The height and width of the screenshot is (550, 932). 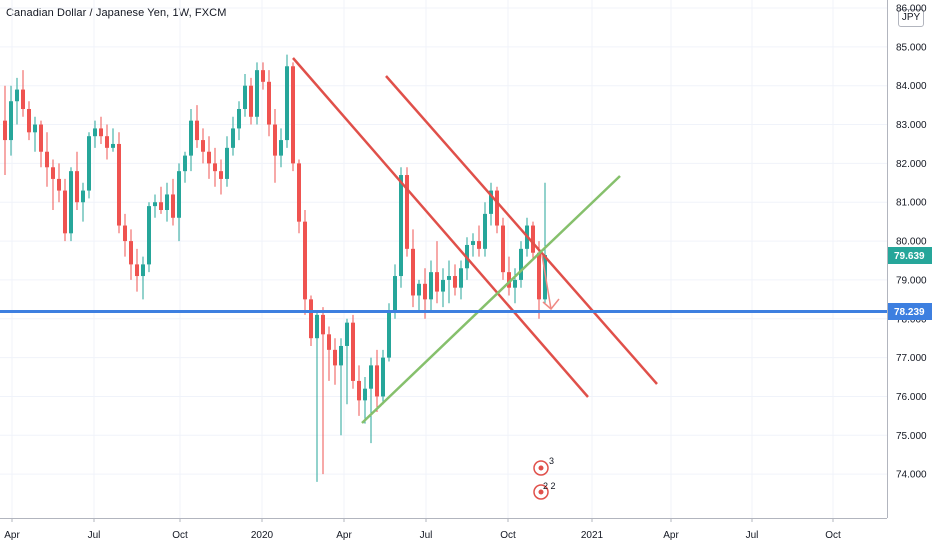 What do you see at coordinates (546, 480) in the screenshot?
I see `events-marker: 3 2 2` at bounding box center [546, 480].